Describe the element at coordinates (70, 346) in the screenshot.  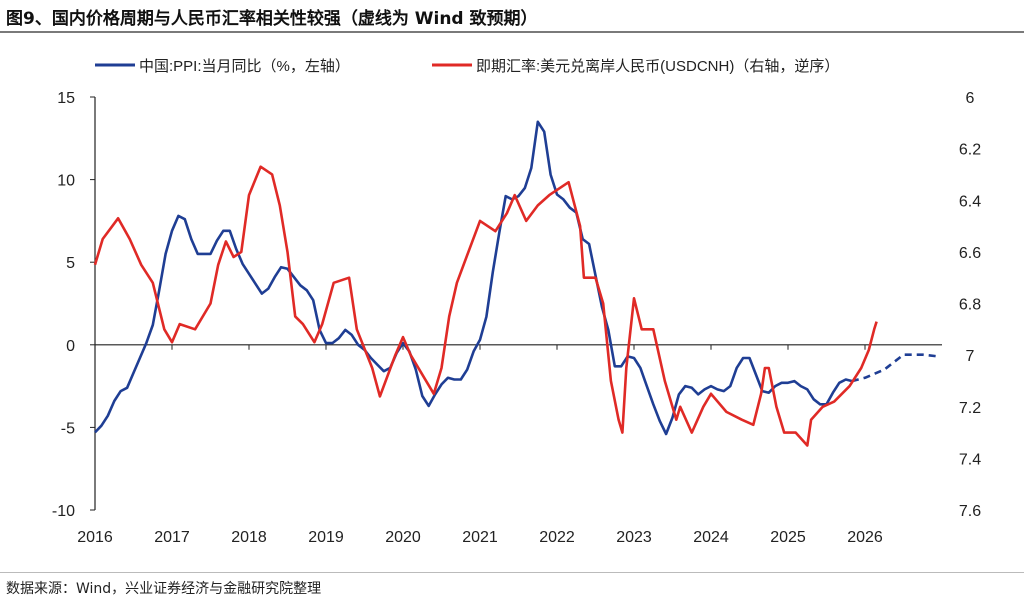
I see `y-left-tick-label: 0` at that location.